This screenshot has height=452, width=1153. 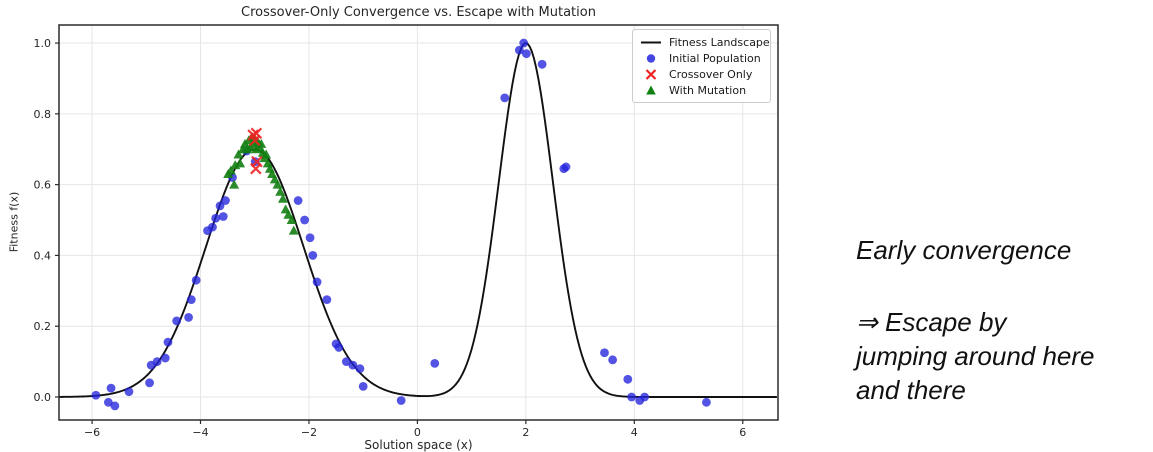 I want to click on x-tick-label: 0, so click(x=417, y=432).